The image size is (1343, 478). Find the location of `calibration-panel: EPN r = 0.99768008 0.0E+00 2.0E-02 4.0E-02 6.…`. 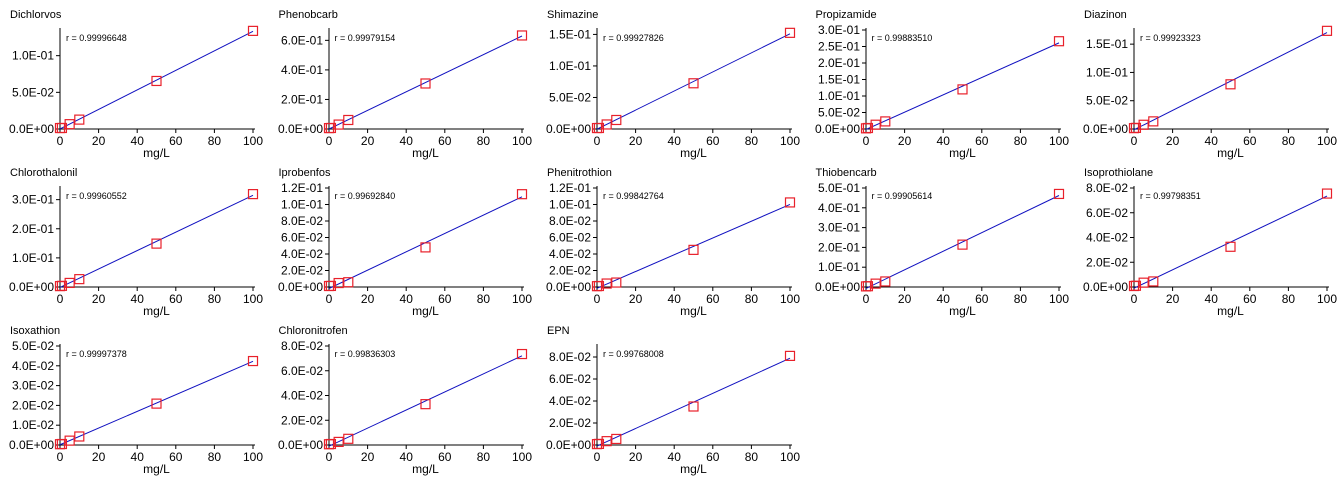

calibration-panel: EPN r = 0.99768008 0.0E+00 2.0E-02 4.0E-02 6.… is located at coordinates (671, 396).